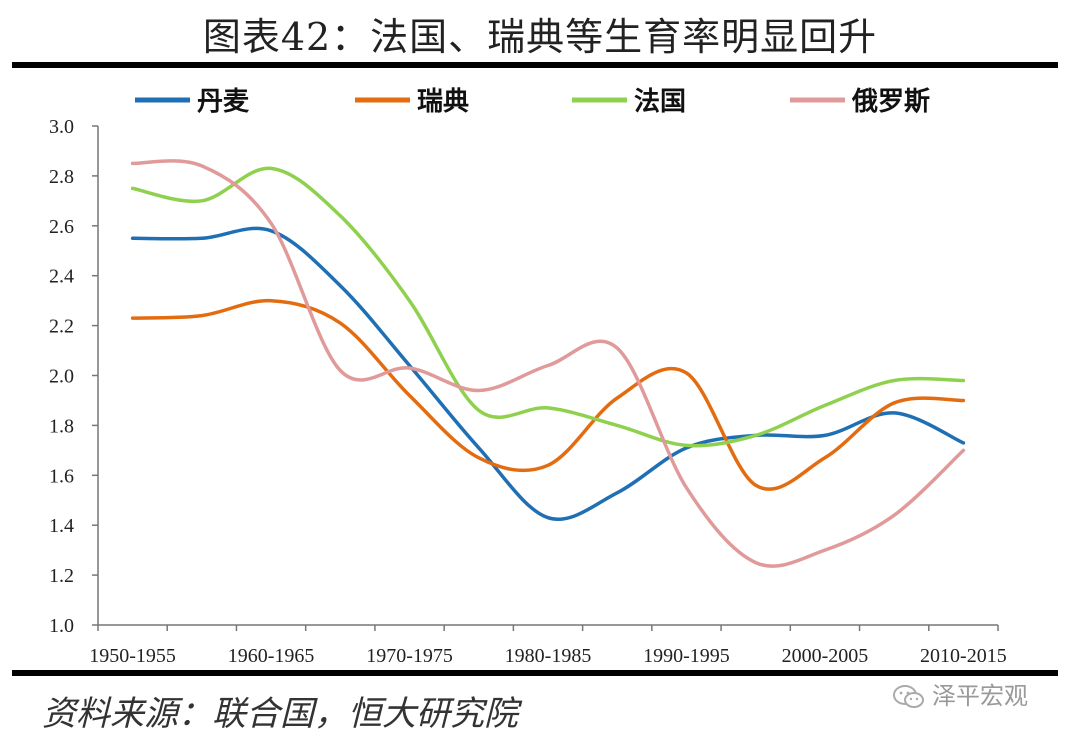 This screenshot has width=1080, height=736. I want to click on legend-label-0: 丹麦, so click(223, 102).